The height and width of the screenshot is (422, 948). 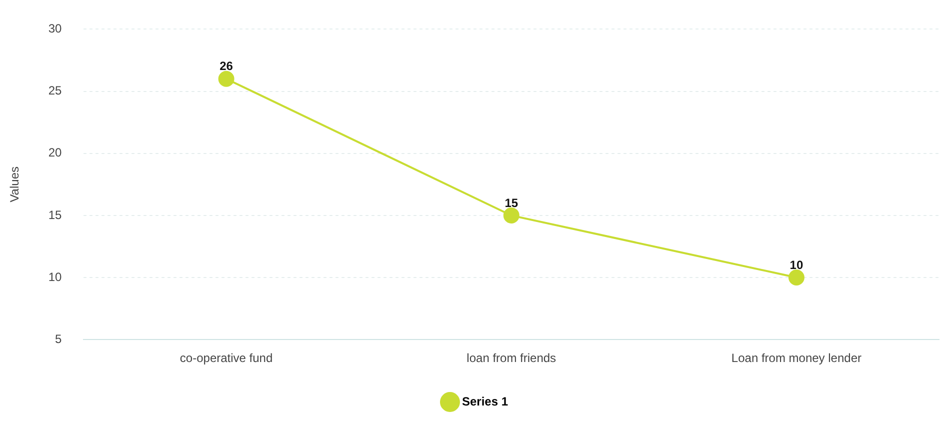 What do you see at coordinates (797, 265) in the screenshot?
I see `data-label: 10` at bounding box center [797, 265].